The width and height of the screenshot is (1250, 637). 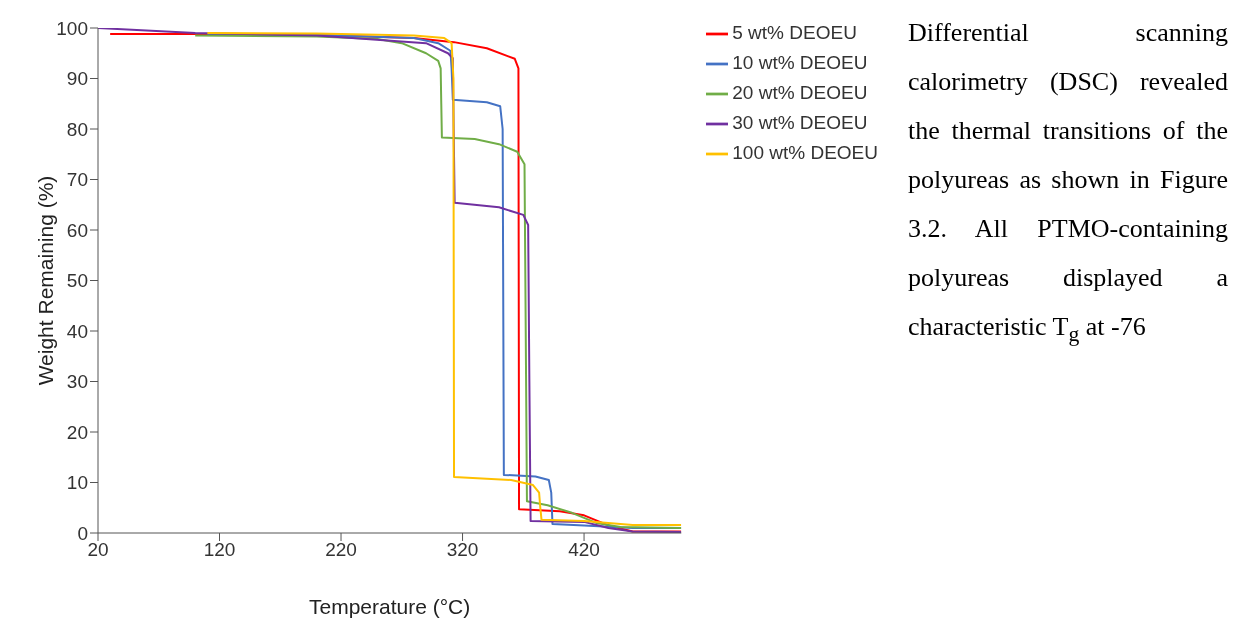 What do you see at coordinates (805, 152) in the screenshot?
I see `legend-label: 100 wt% DEOEU` at bounding box center [805, 152].